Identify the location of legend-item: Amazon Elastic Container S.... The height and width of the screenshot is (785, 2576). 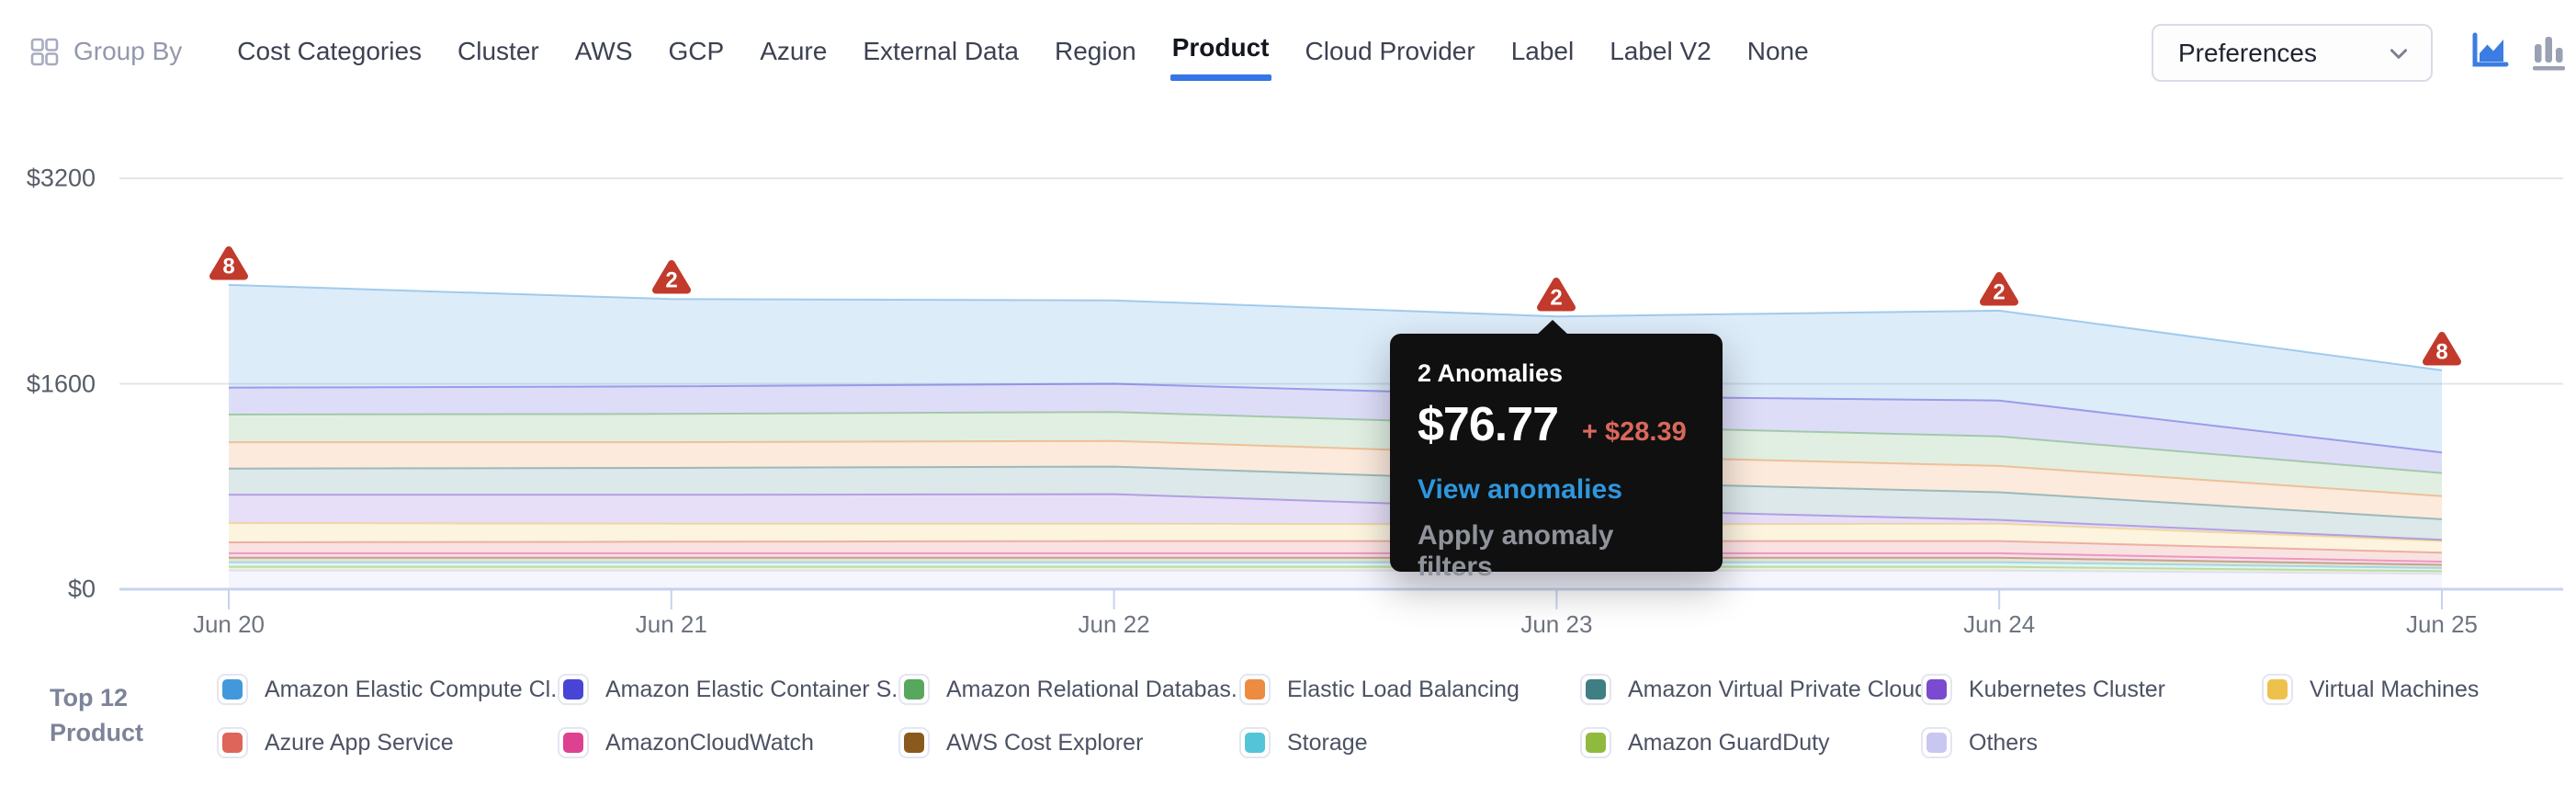
(734, 689).